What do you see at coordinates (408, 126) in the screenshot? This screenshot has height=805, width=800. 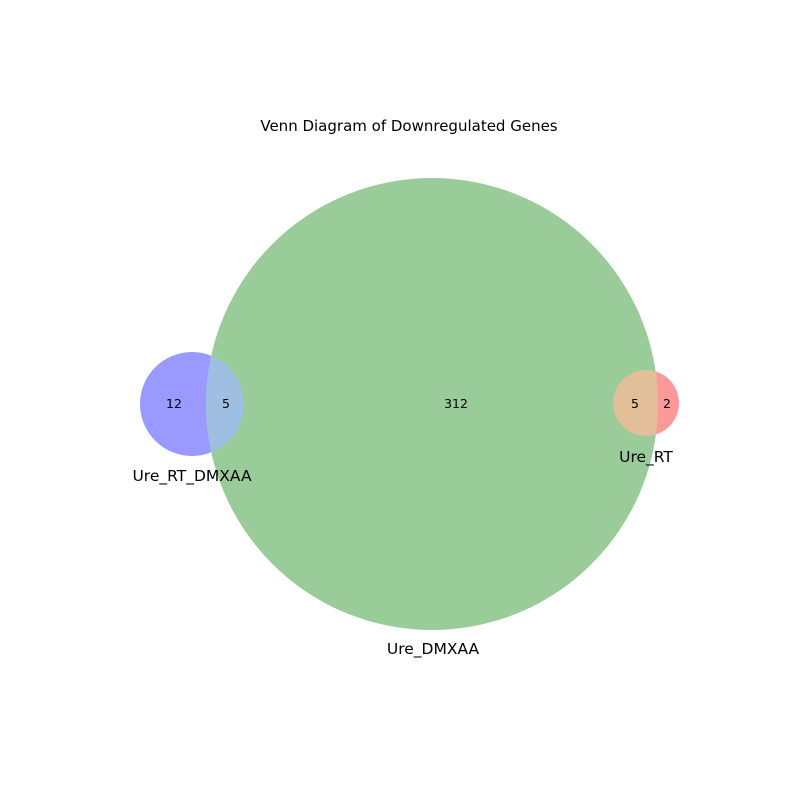 I see `diagram-title: Venn Diagram of Downregulated Genes` at bounding box center [408, 126].